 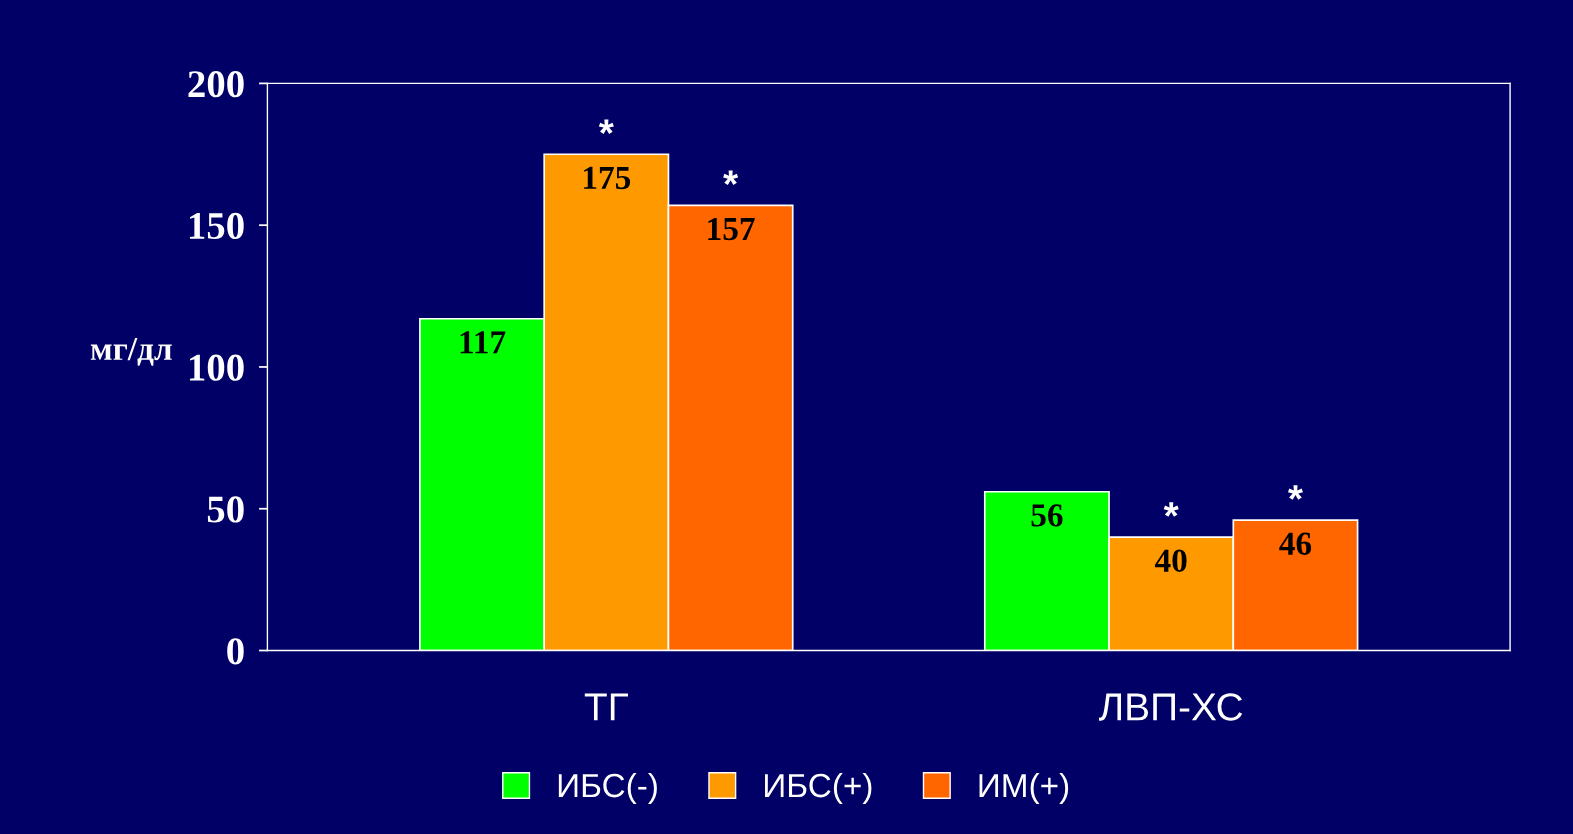 What do you see at coordinates (225, 509) in the screenshot?
I see `y-tick-label: 50` at bounding box center [225, 509].